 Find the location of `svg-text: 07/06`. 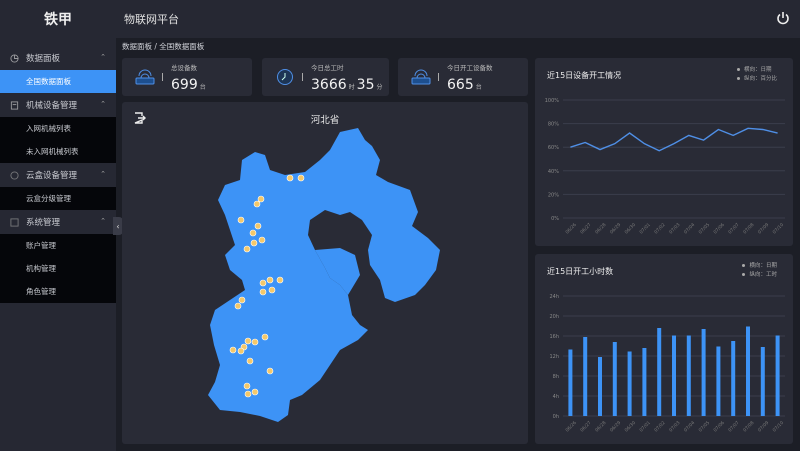

svg-text: 07/06 is located at coordinates (719, 427).